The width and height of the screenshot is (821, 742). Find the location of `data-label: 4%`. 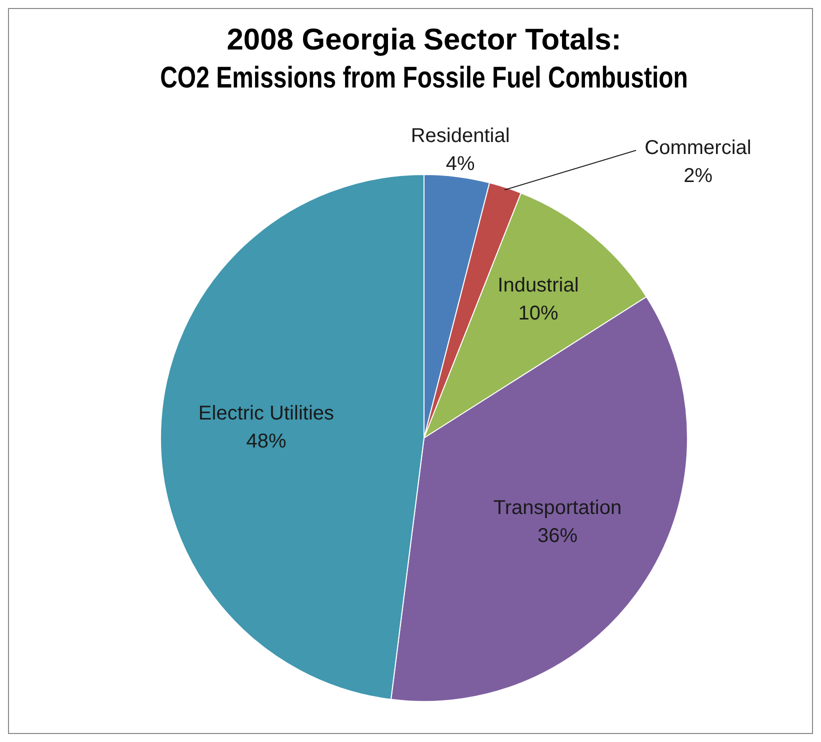

data-label: 4% is located at coordinates (460, 163).